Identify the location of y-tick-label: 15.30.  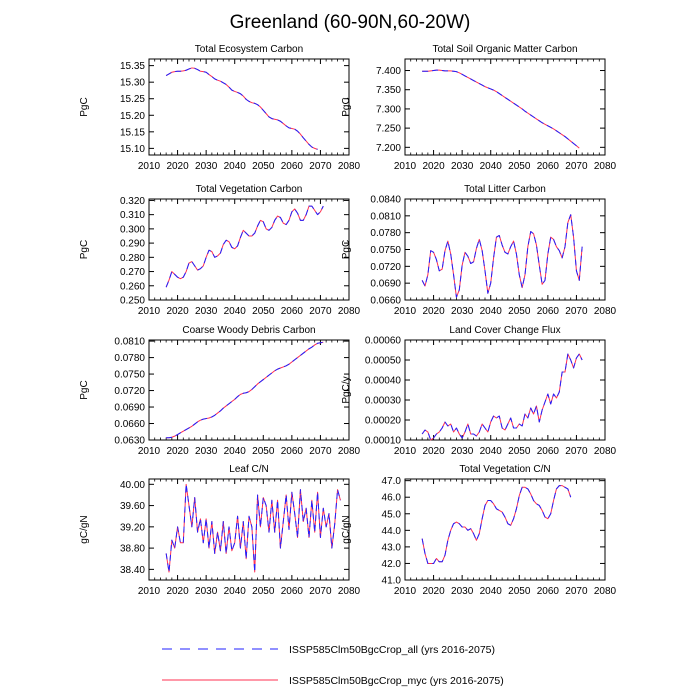
(132, 83).